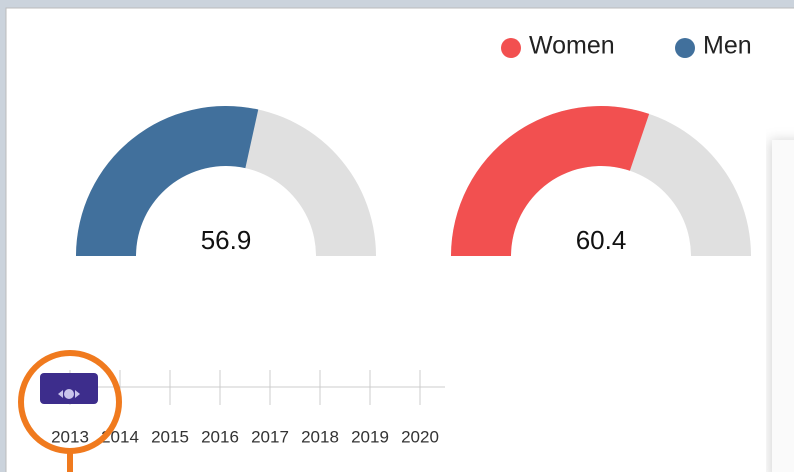  Describe the element at coordinates (170, 436) in the screenshot. I see `year-label: 2015` at that location.